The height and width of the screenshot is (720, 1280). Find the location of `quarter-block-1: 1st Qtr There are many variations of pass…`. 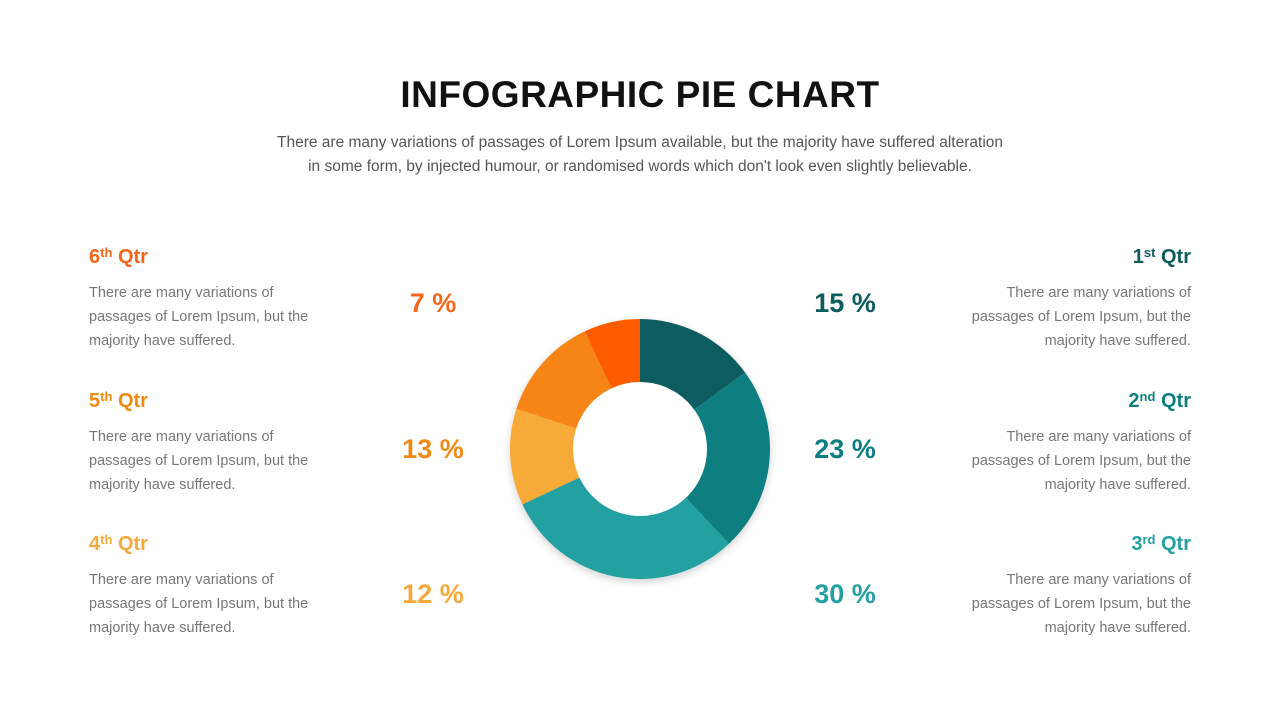

quarter-block-1: 1st Qtr There are many variations of pass… is located at coordinates (1068, 298).